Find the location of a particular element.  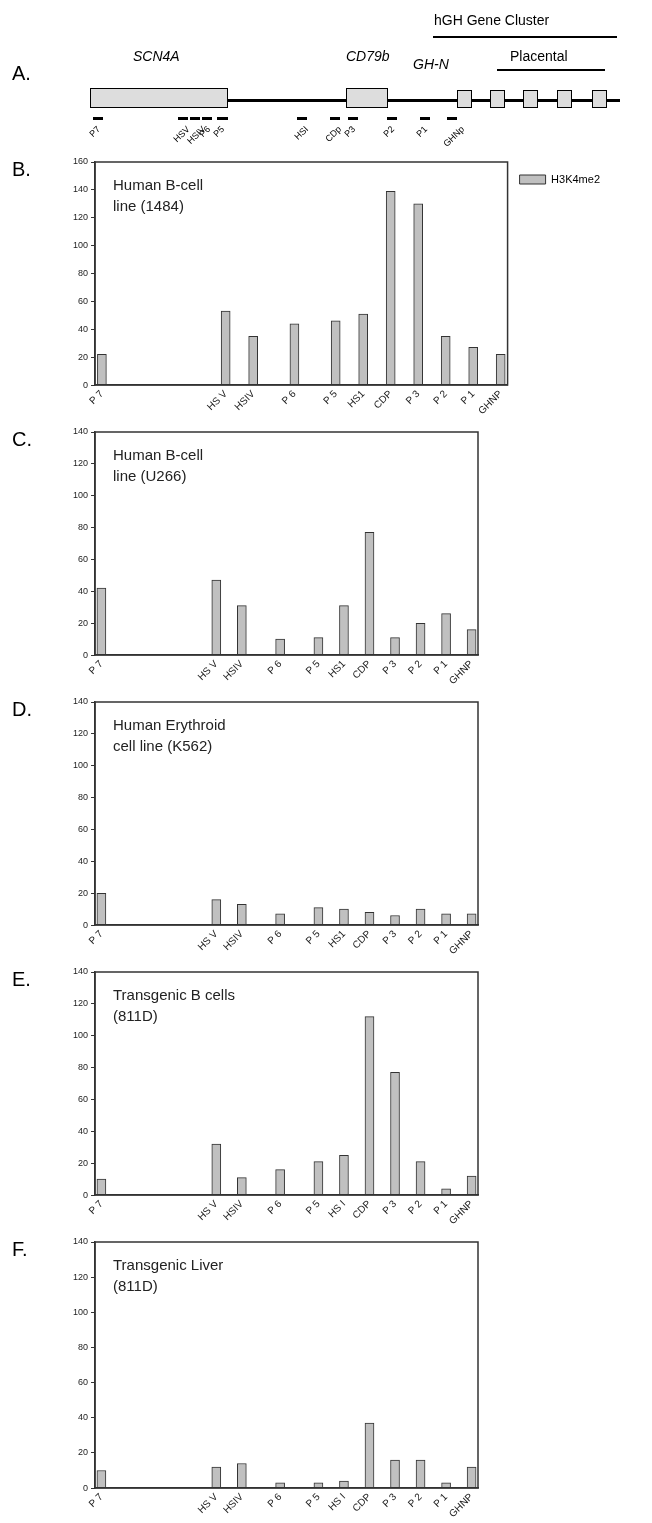

annotation: Human Erythroid cell line (K562) is located at coordinates (169, 734).